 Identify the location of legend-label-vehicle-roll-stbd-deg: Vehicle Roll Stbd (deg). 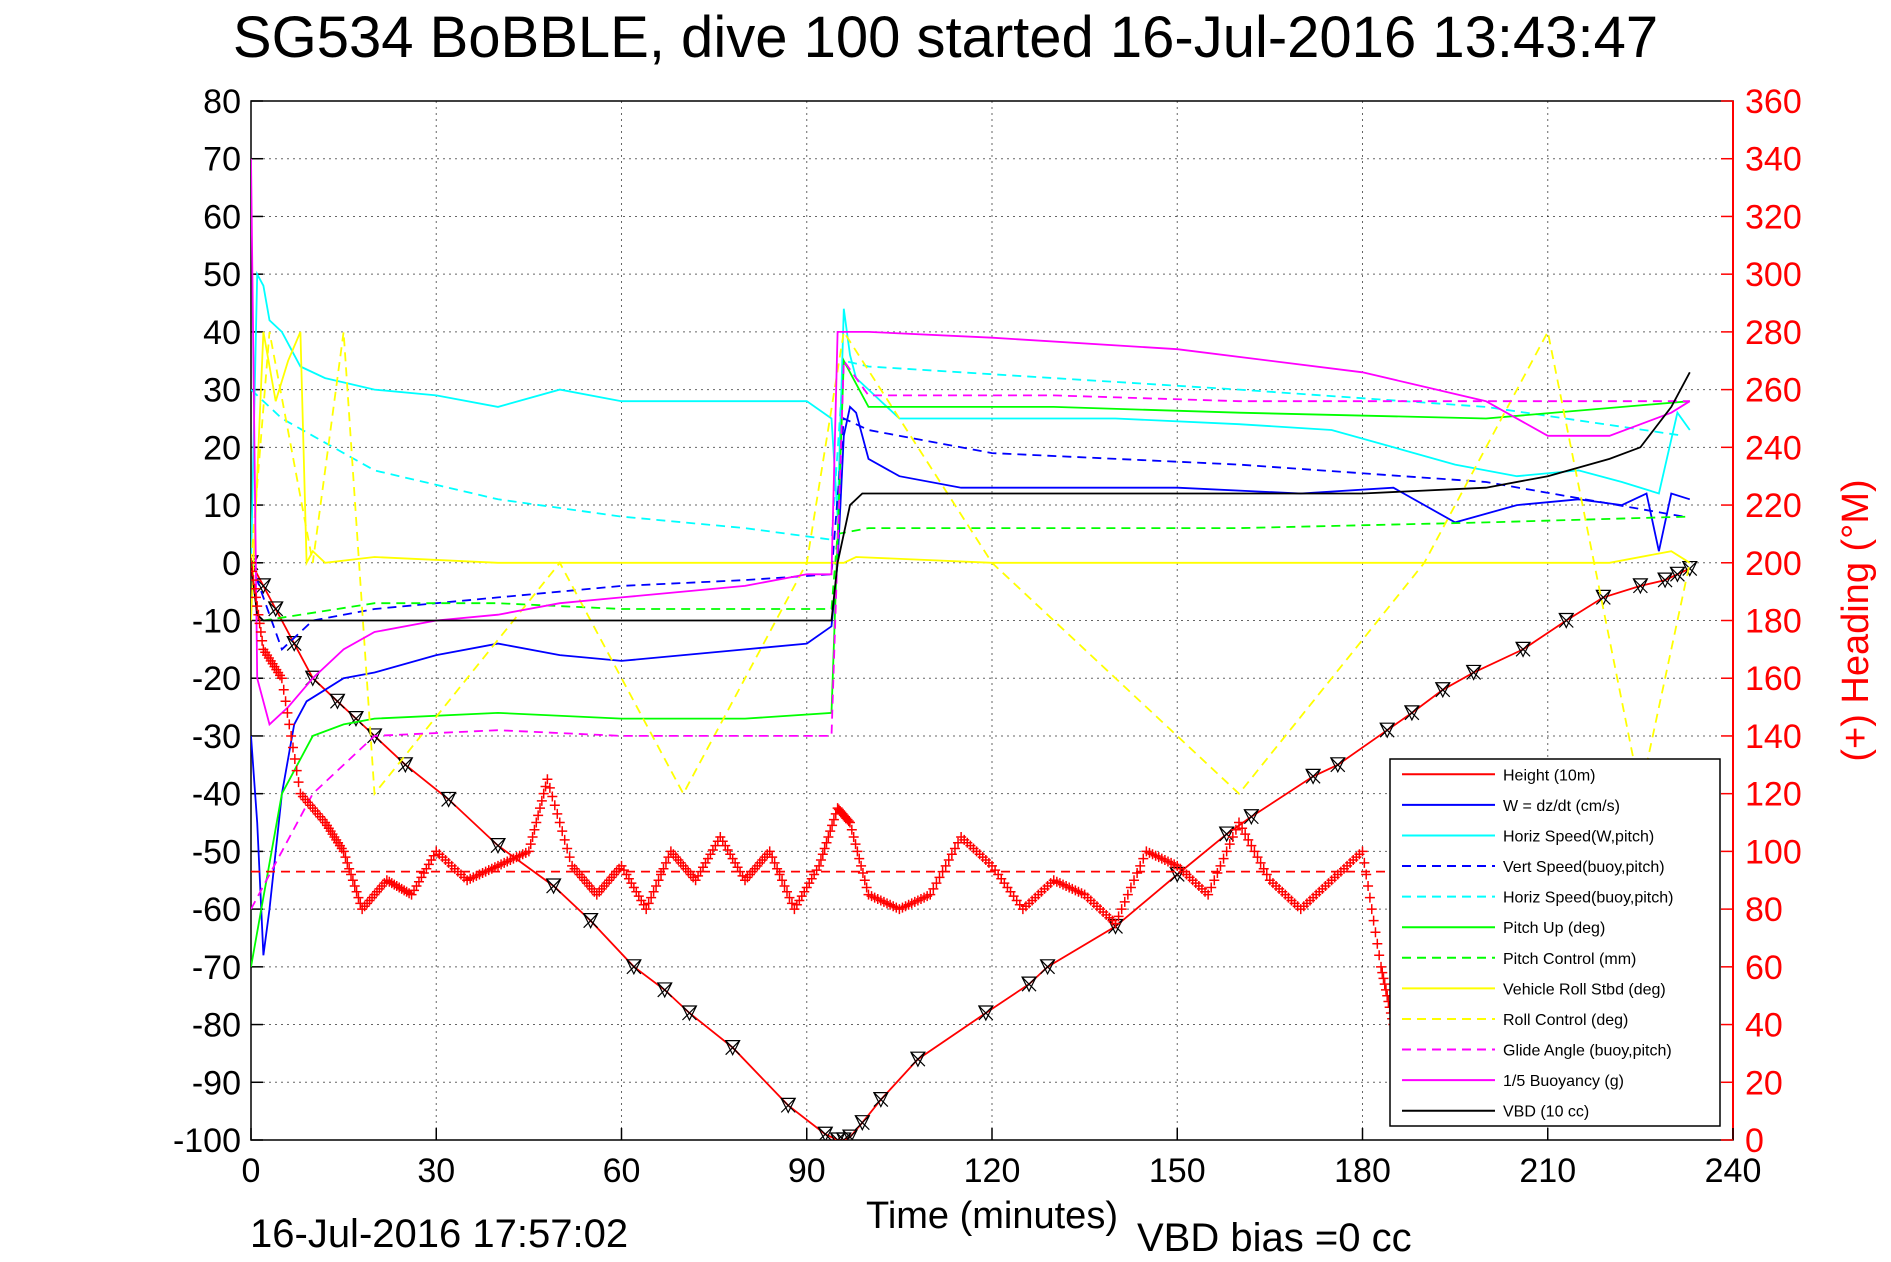
(1584, 989).